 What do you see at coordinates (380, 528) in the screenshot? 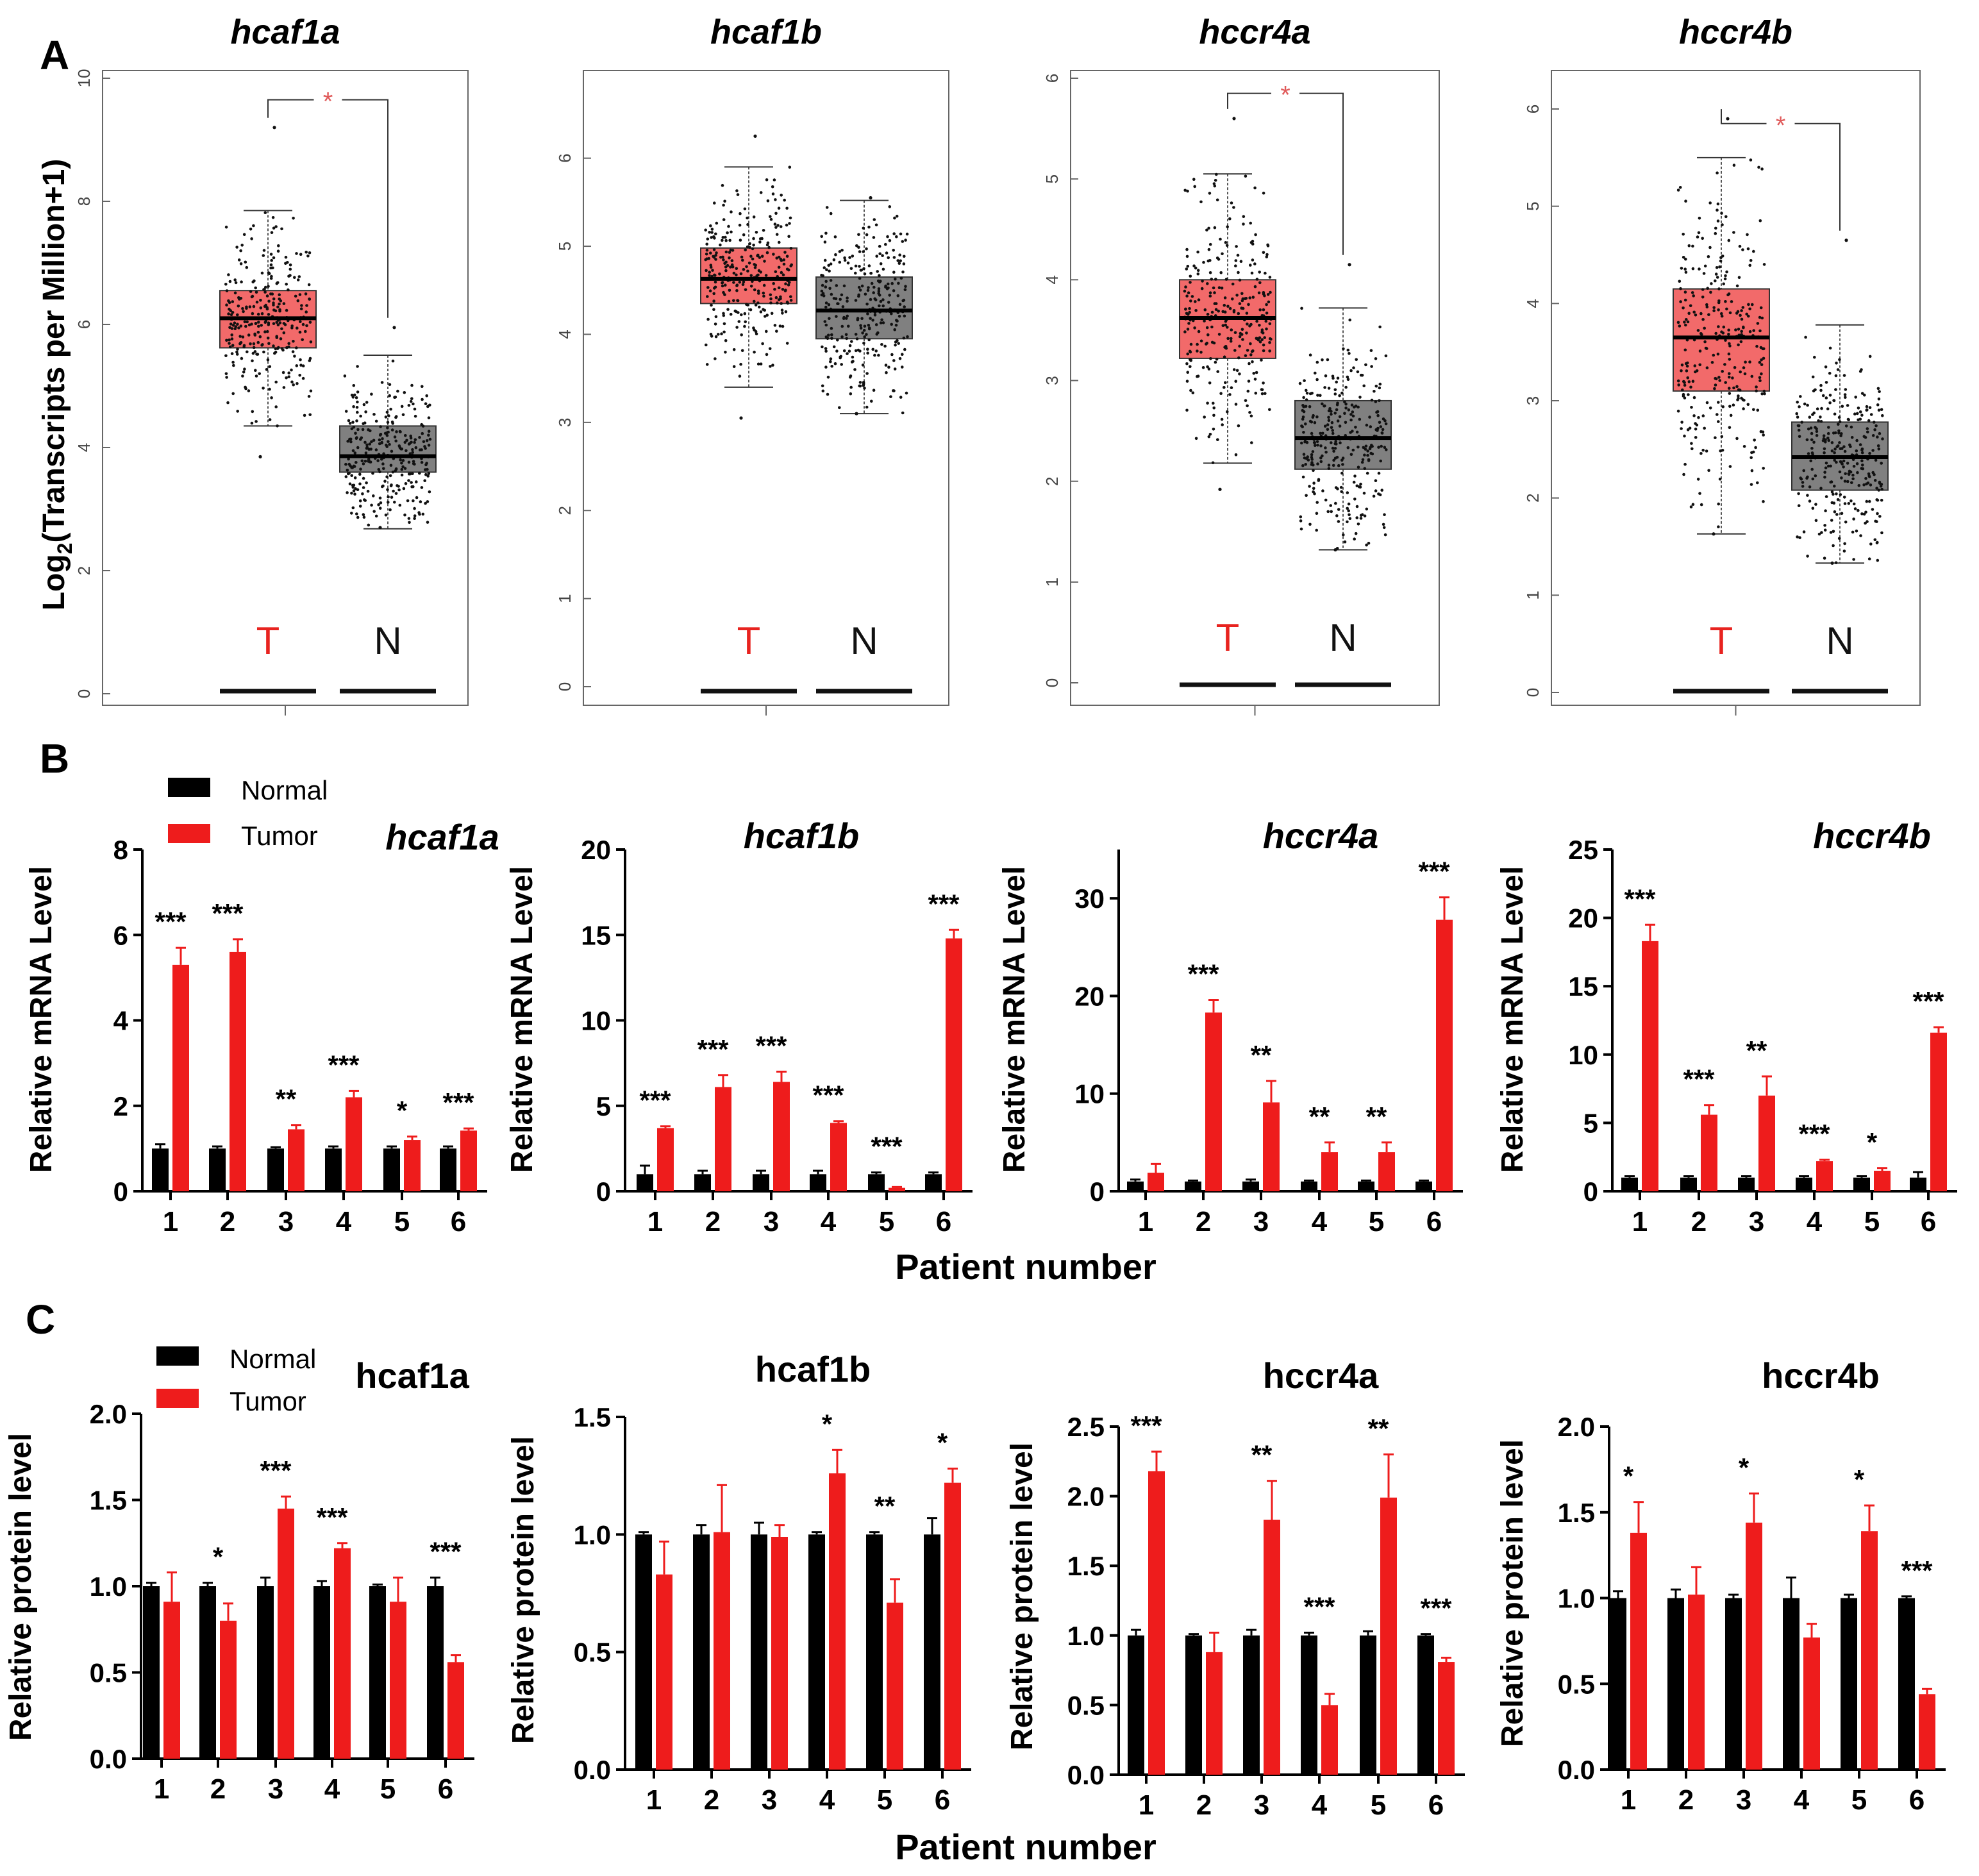
I see `outlier-point` at bounding box center [380, 528].